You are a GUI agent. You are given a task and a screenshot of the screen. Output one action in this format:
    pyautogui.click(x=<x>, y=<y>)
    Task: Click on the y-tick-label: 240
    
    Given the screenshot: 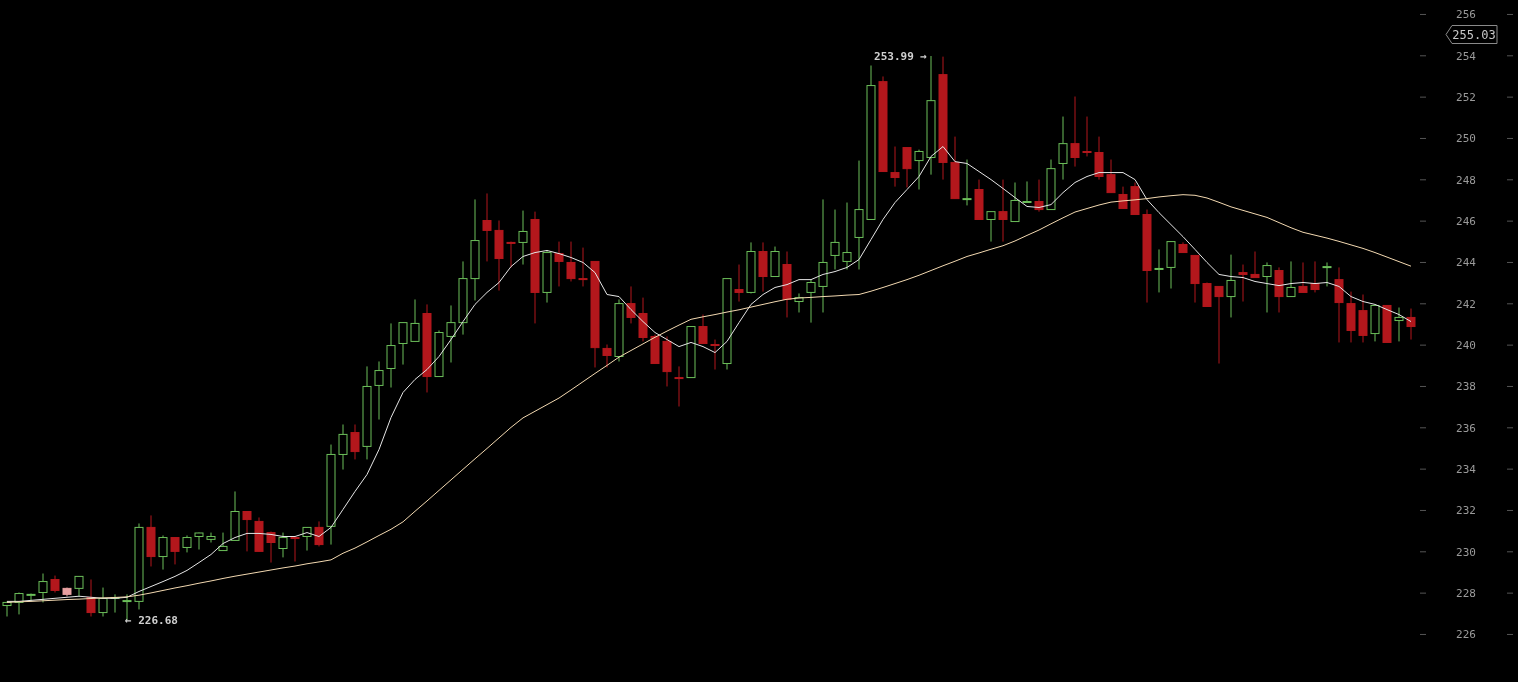 What is the action you would take?
    pyautogui.click(x=1466, y=346)
    